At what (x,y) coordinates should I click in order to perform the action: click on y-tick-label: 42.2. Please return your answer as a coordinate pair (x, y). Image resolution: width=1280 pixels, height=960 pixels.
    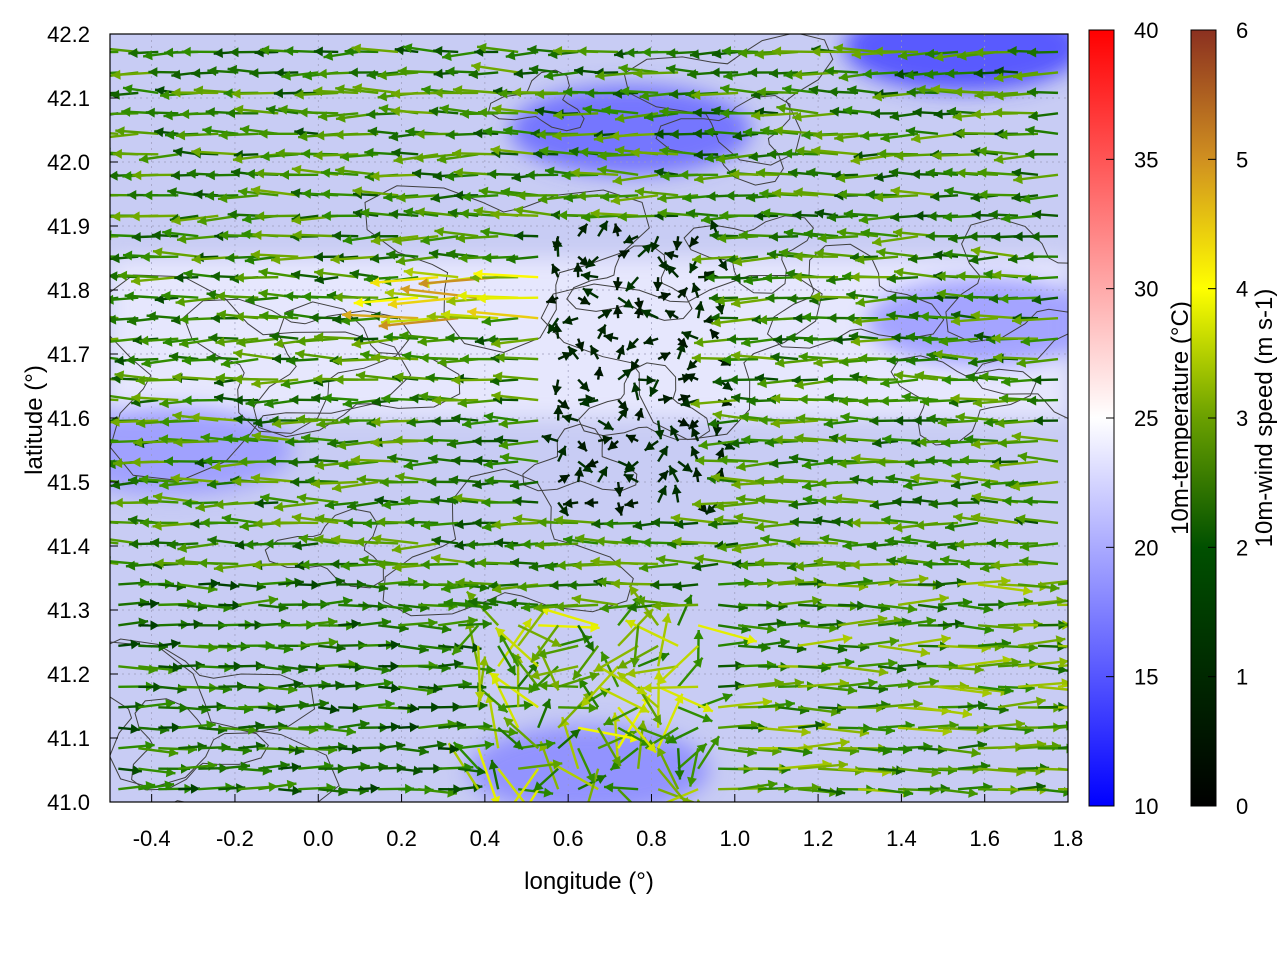
    Looking at the image, I should click on (68, 34).